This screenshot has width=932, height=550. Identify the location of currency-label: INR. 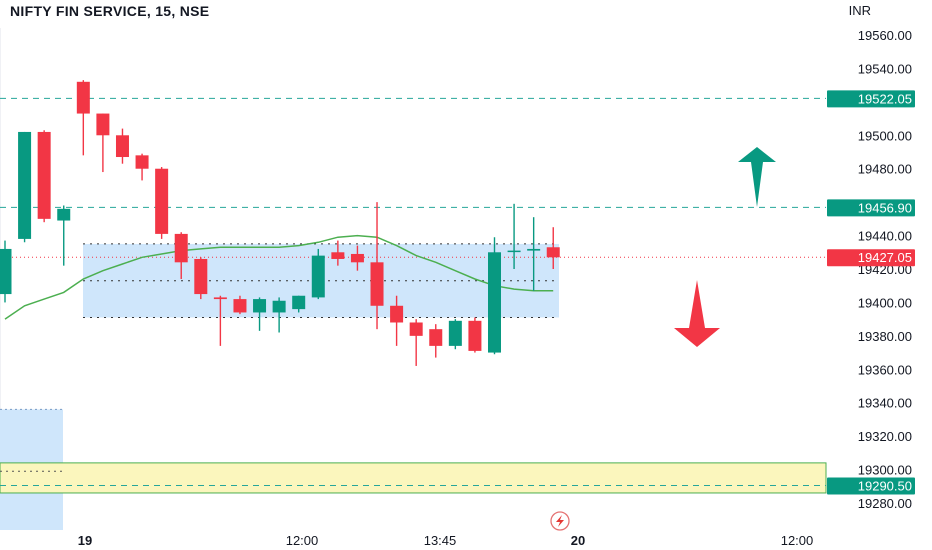
(859, 10).